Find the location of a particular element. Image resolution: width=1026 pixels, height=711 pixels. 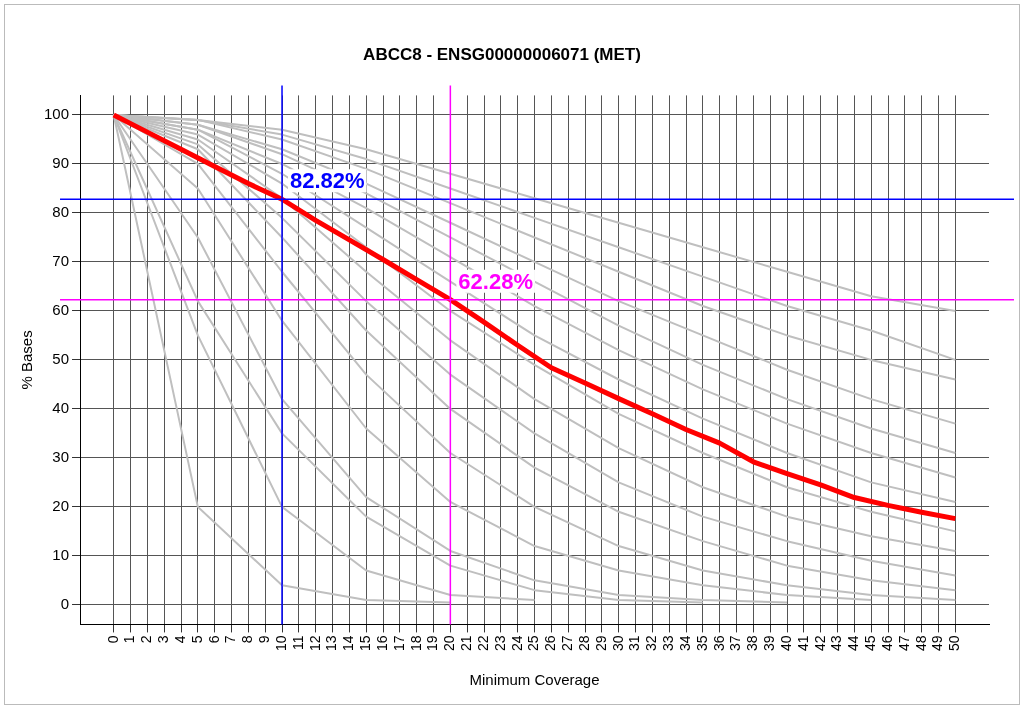

x-tick-label: 29 is located at coordinates (600, 643).